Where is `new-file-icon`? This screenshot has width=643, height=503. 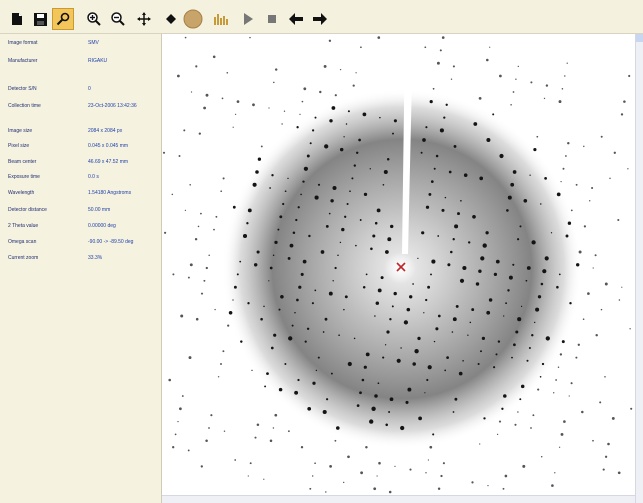
new-file-icon is located at coordinates (17, 19).